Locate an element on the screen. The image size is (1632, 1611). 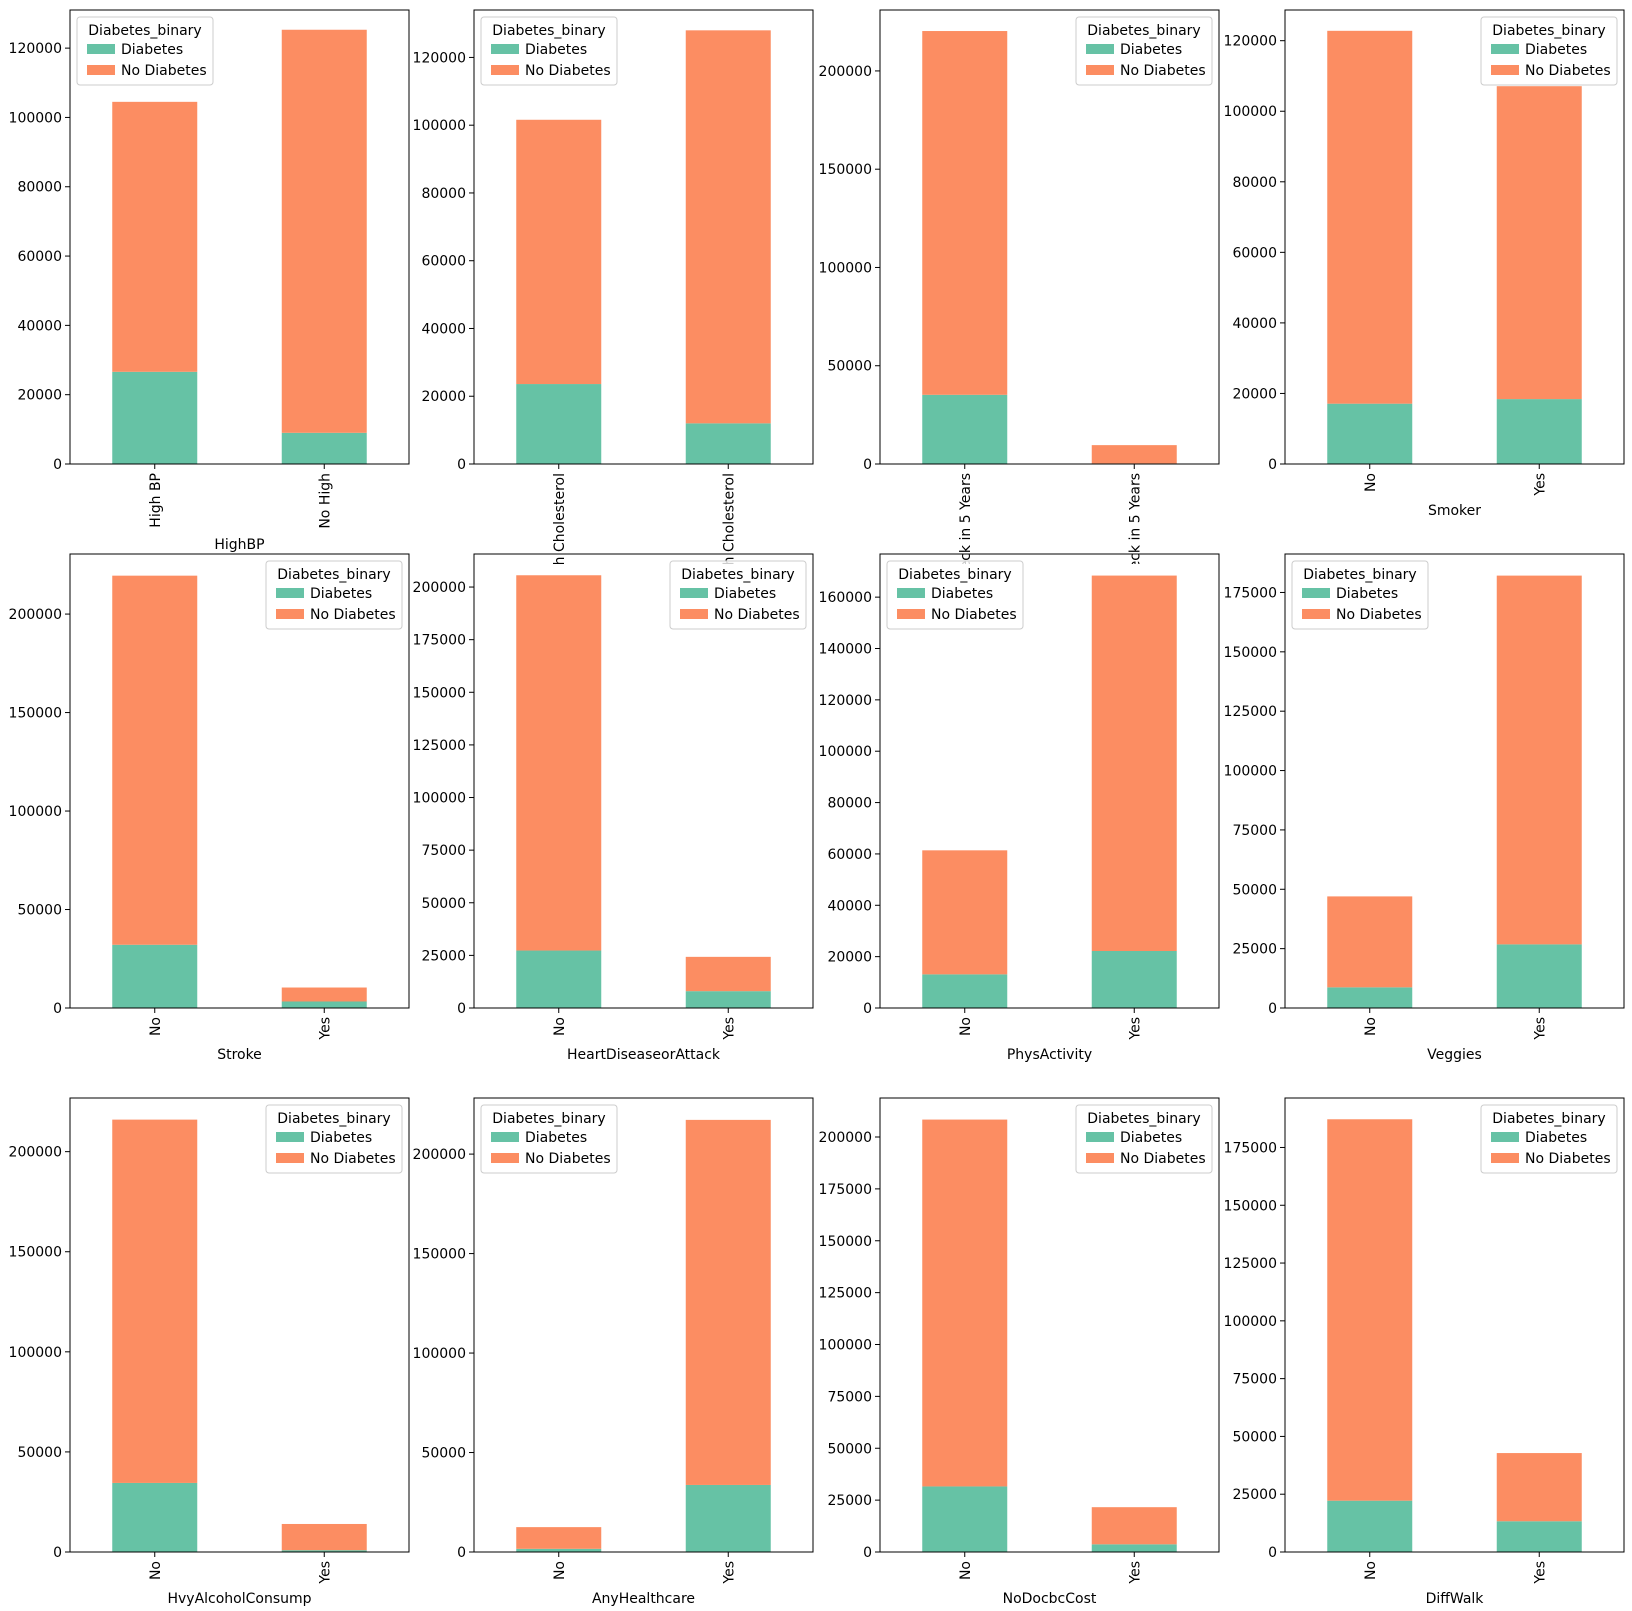
legend-swatch-diabetes is located at coordinates (1100, 49).